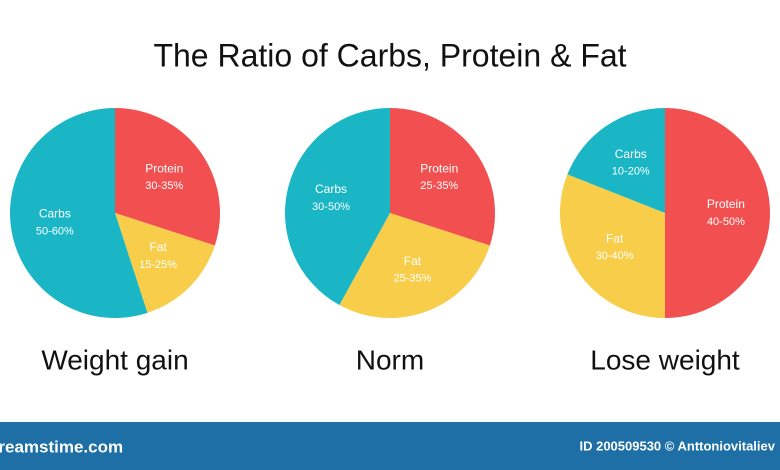 The image size is (780, 470). Describe the element at coordinates (390, 359) in the screenshot. I see `pie-title: Norm` at that location.